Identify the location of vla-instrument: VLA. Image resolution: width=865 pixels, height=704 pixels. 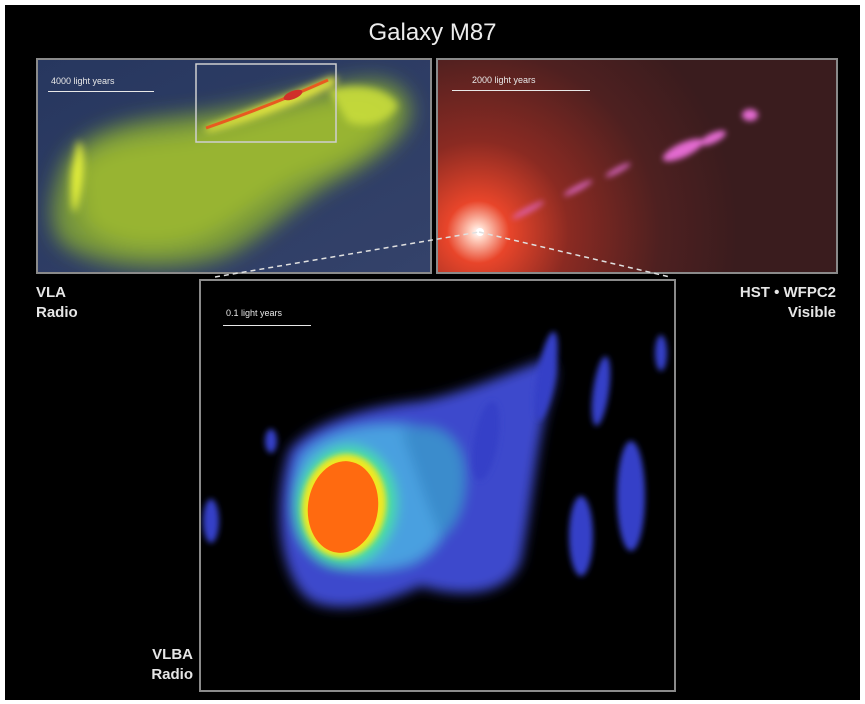
(51, 292).